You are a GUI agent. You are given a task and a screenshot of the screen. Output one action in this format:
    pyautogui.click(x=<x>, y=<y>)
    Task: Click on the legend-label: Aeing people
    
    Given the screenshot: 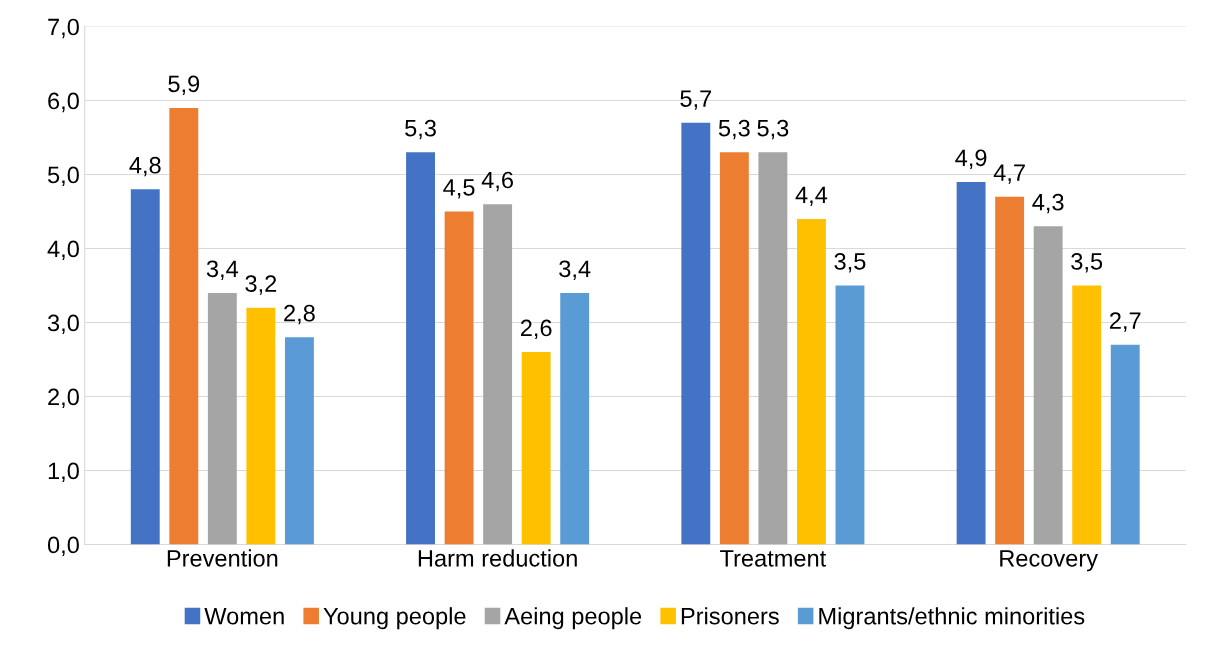 What is the action you would take?
    pyautogui.click(x=573, y=618)
    